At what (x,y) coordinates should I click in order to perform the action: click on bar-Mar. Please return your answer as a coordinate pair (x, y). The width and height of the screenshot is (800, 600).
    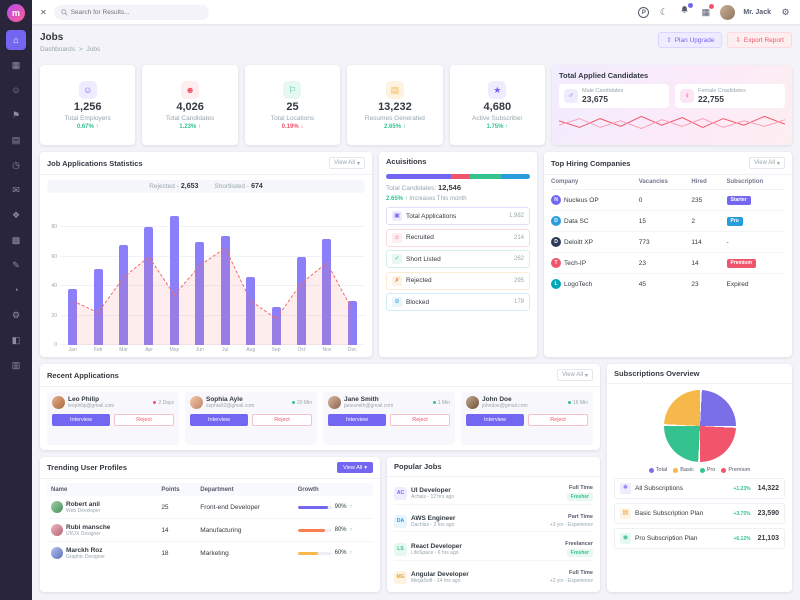
    Looking at the image, I should click on (124, 295).